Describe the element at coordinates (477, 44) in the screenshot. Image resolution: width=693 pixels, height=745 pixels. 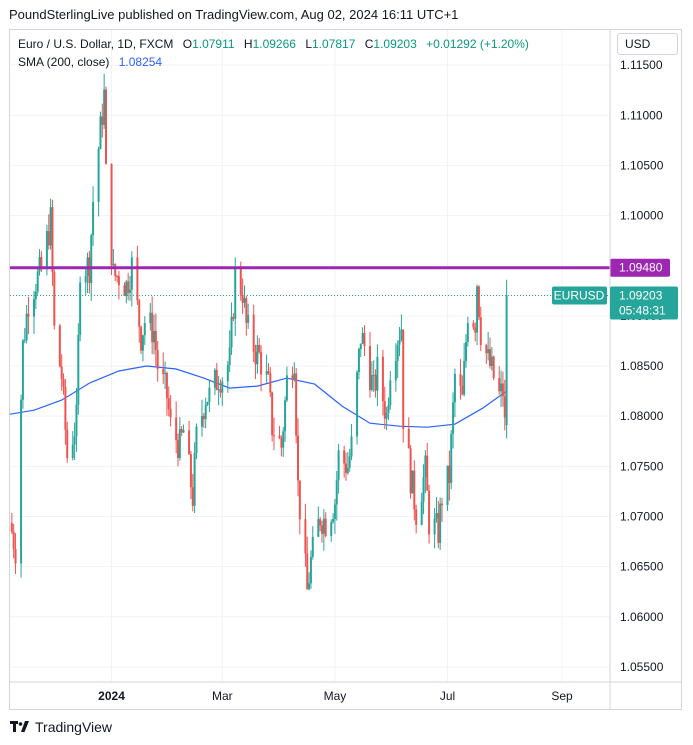
I see `change-value: +0.01292 (+1.20%)` at that location.